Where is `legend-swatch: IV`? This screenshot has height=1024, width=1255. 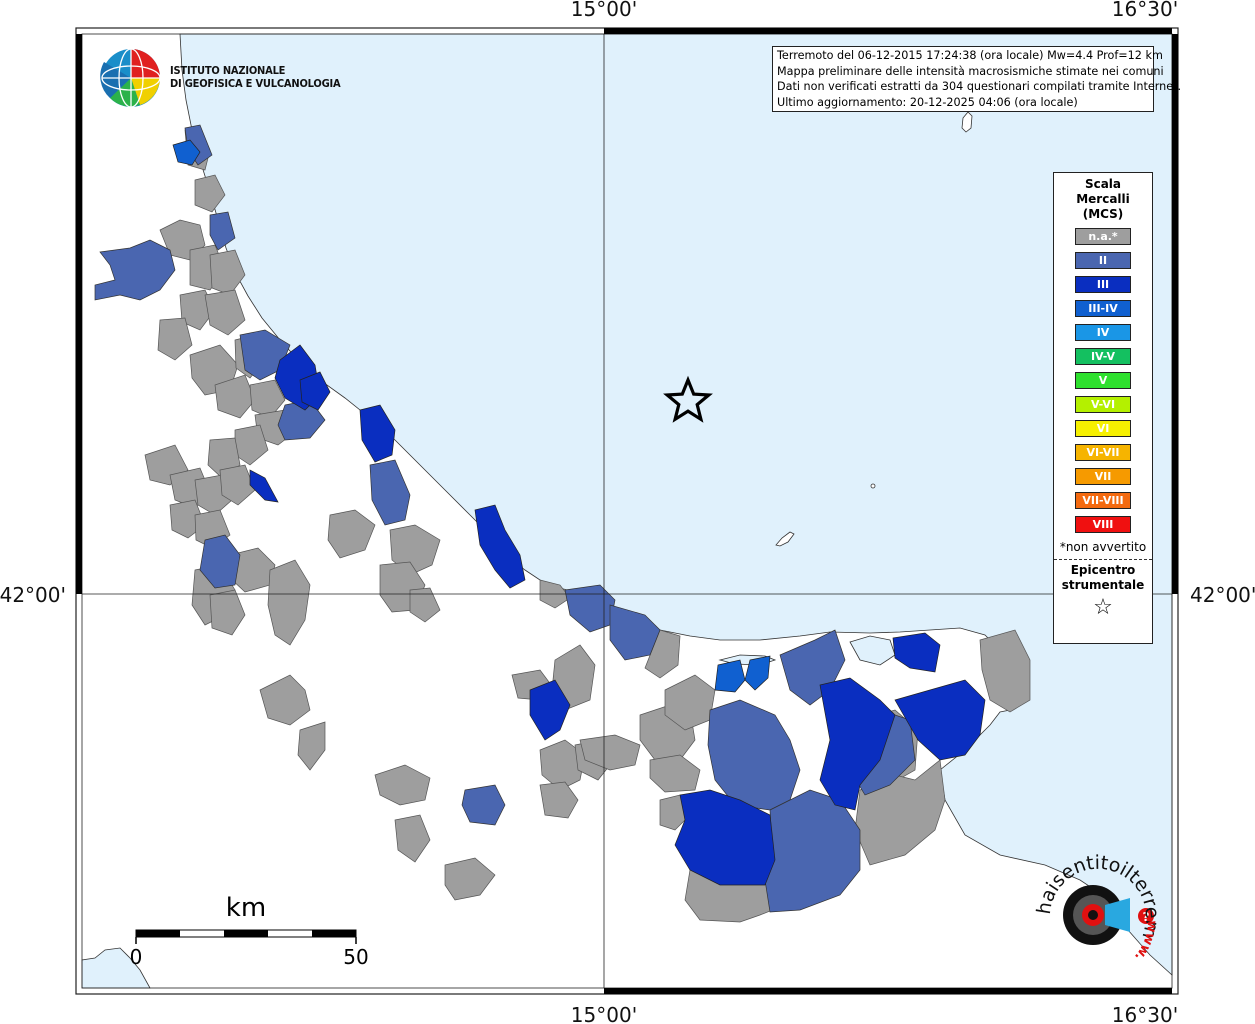 legend-swatch: IV is located at coordinates (1103, 332).